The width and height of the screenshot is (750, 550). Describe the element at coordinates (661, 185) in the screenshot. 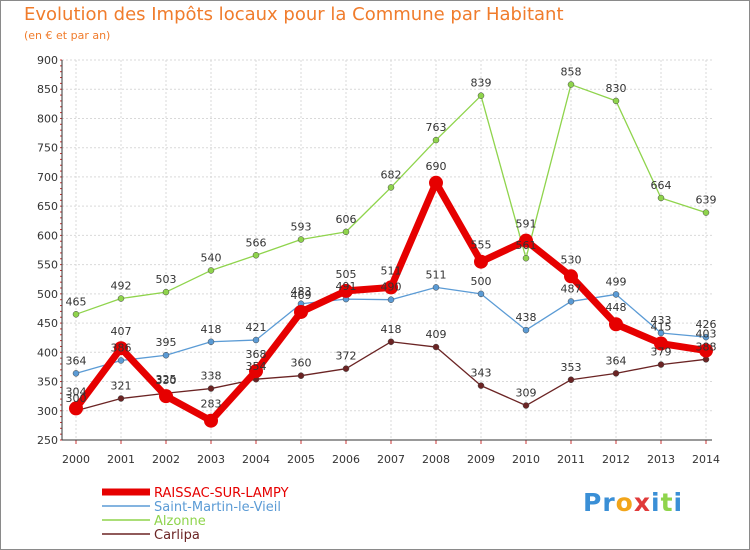

I see `data-label: 664` at that location.